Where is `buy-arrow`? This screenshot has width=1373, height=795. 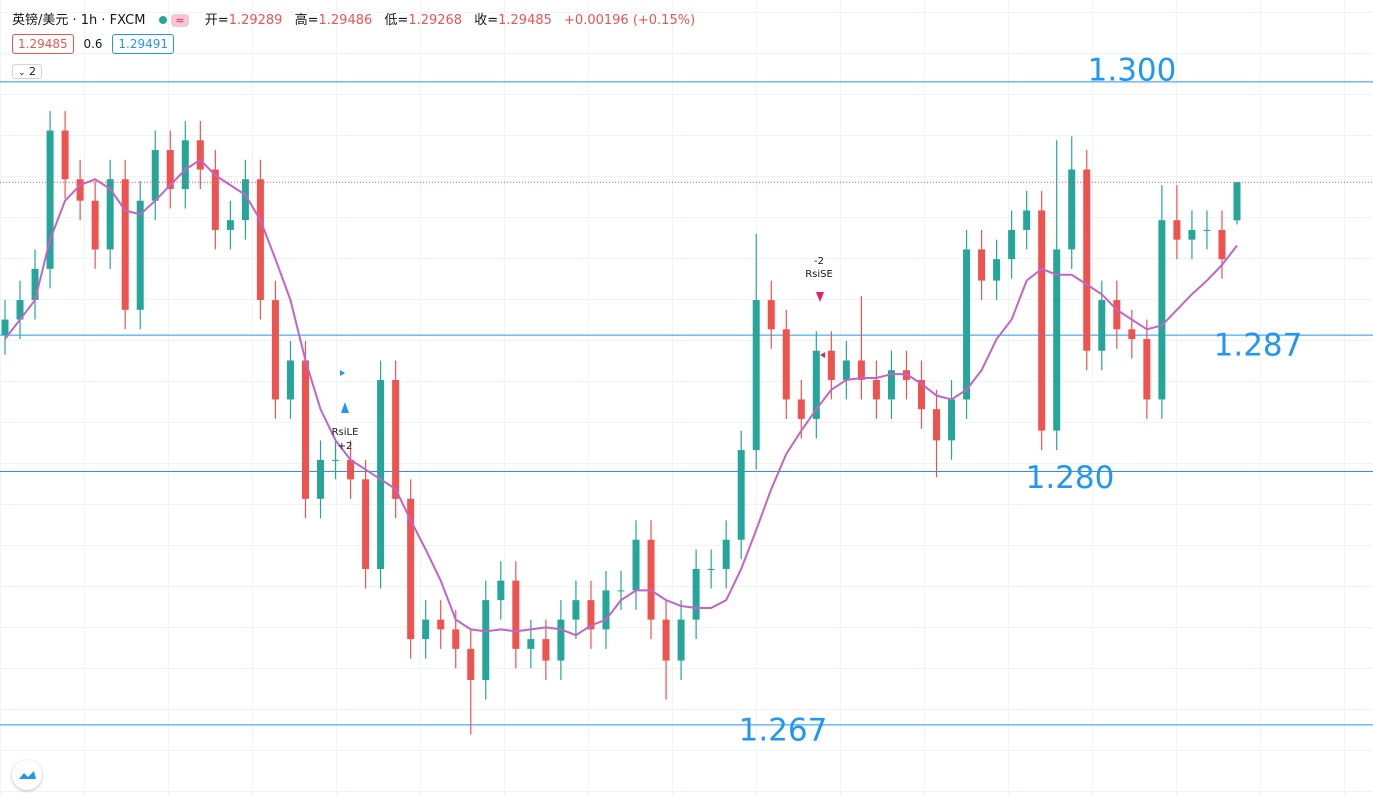
buy-arrow is located at coordinates (345, 407).